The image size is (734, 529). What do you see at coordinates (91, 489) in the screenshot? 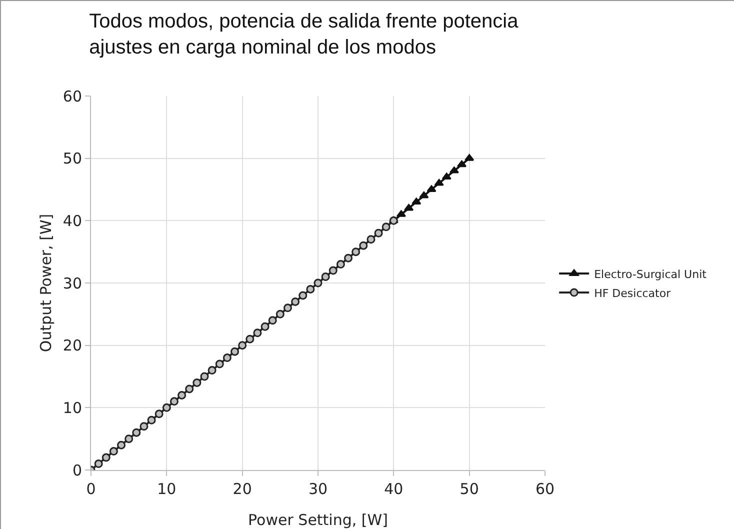
I see `x-tick-label: 0` at bounding box center [91, 489].